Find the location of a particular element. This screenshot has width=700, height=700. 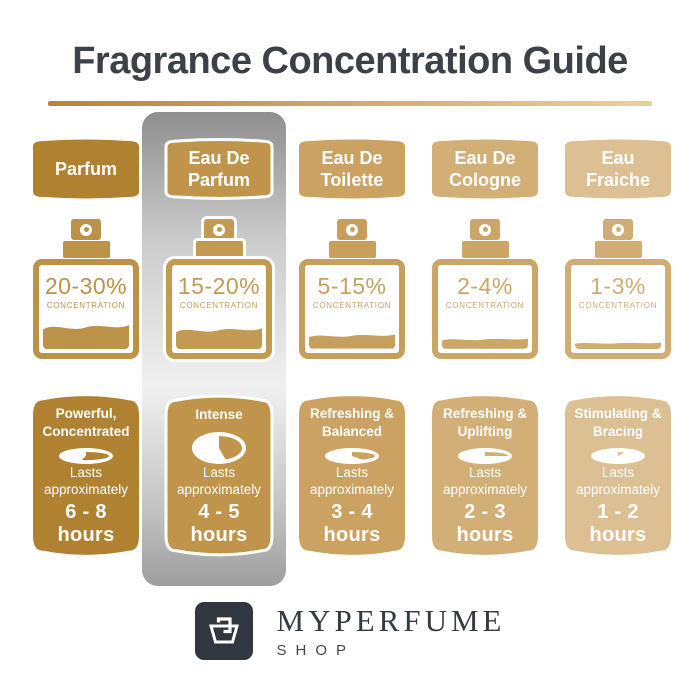

brand-name: MYPERFUME is located at coordinates (391, 620).